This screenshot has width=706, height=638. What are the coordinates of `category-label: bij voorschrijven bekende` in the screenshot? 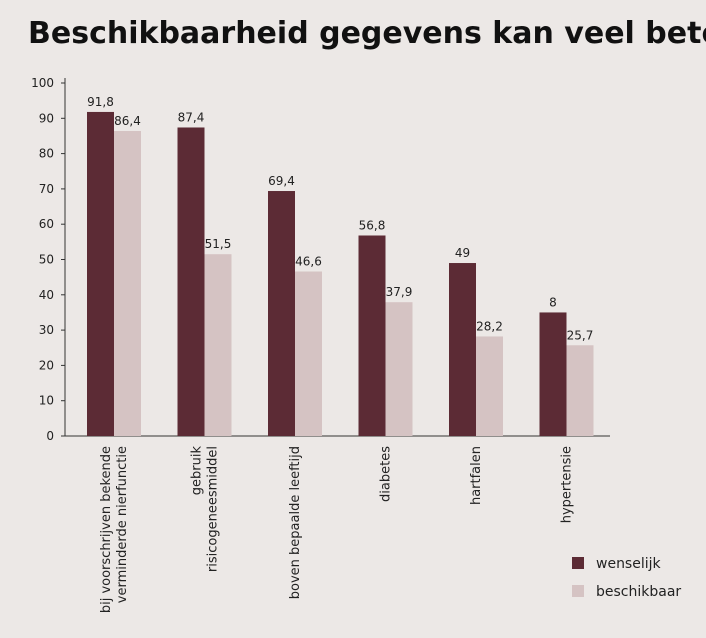 It's located at (106, 529).